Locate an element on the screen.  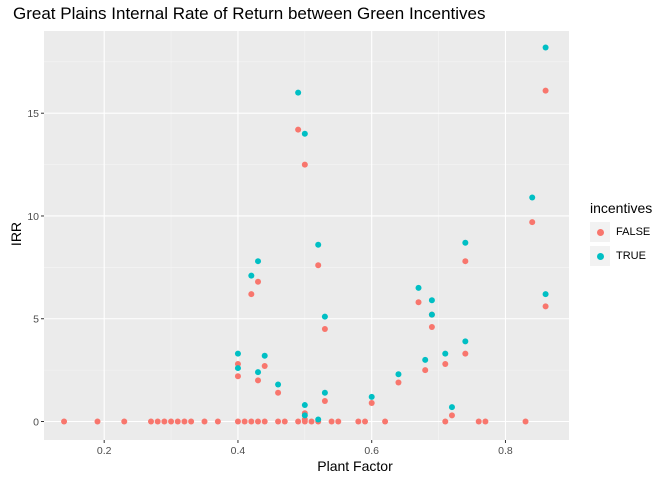
legend-item-false: FALSE is located at coordinates (621, 232).